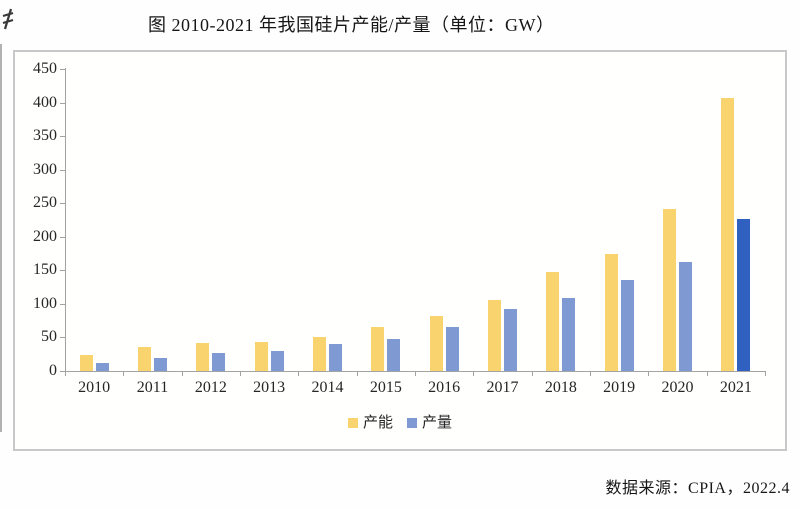 The image size is (800, 509). Describe the element at coordinates (437, 423) in the screenshot. I see `legend-label: 产量` at that location.